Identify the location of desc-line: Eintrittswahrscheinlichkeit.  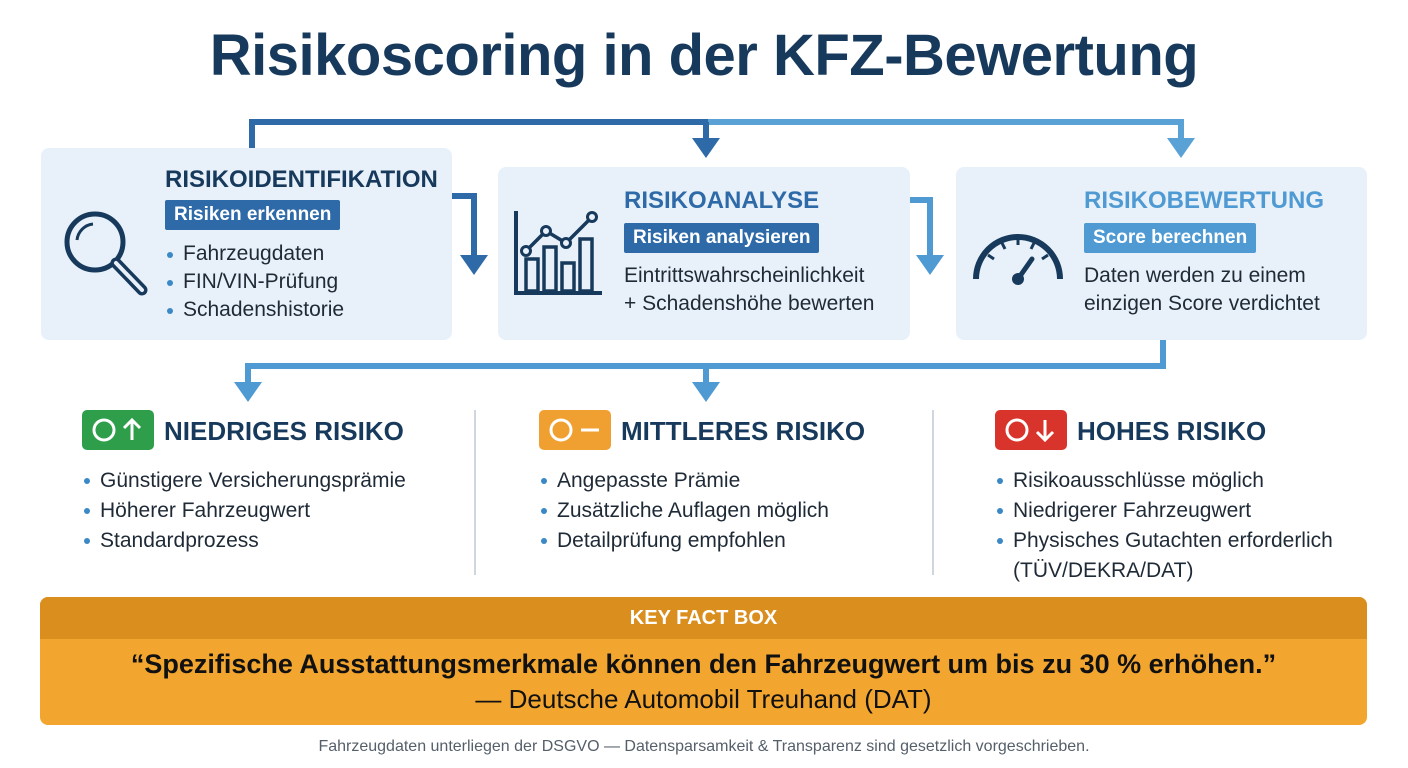
(744, 275).